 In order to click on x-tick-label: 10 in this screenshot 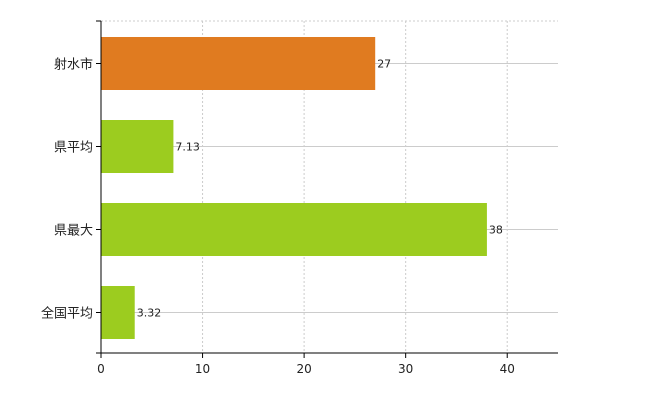, I will do `click(202, 369)`.